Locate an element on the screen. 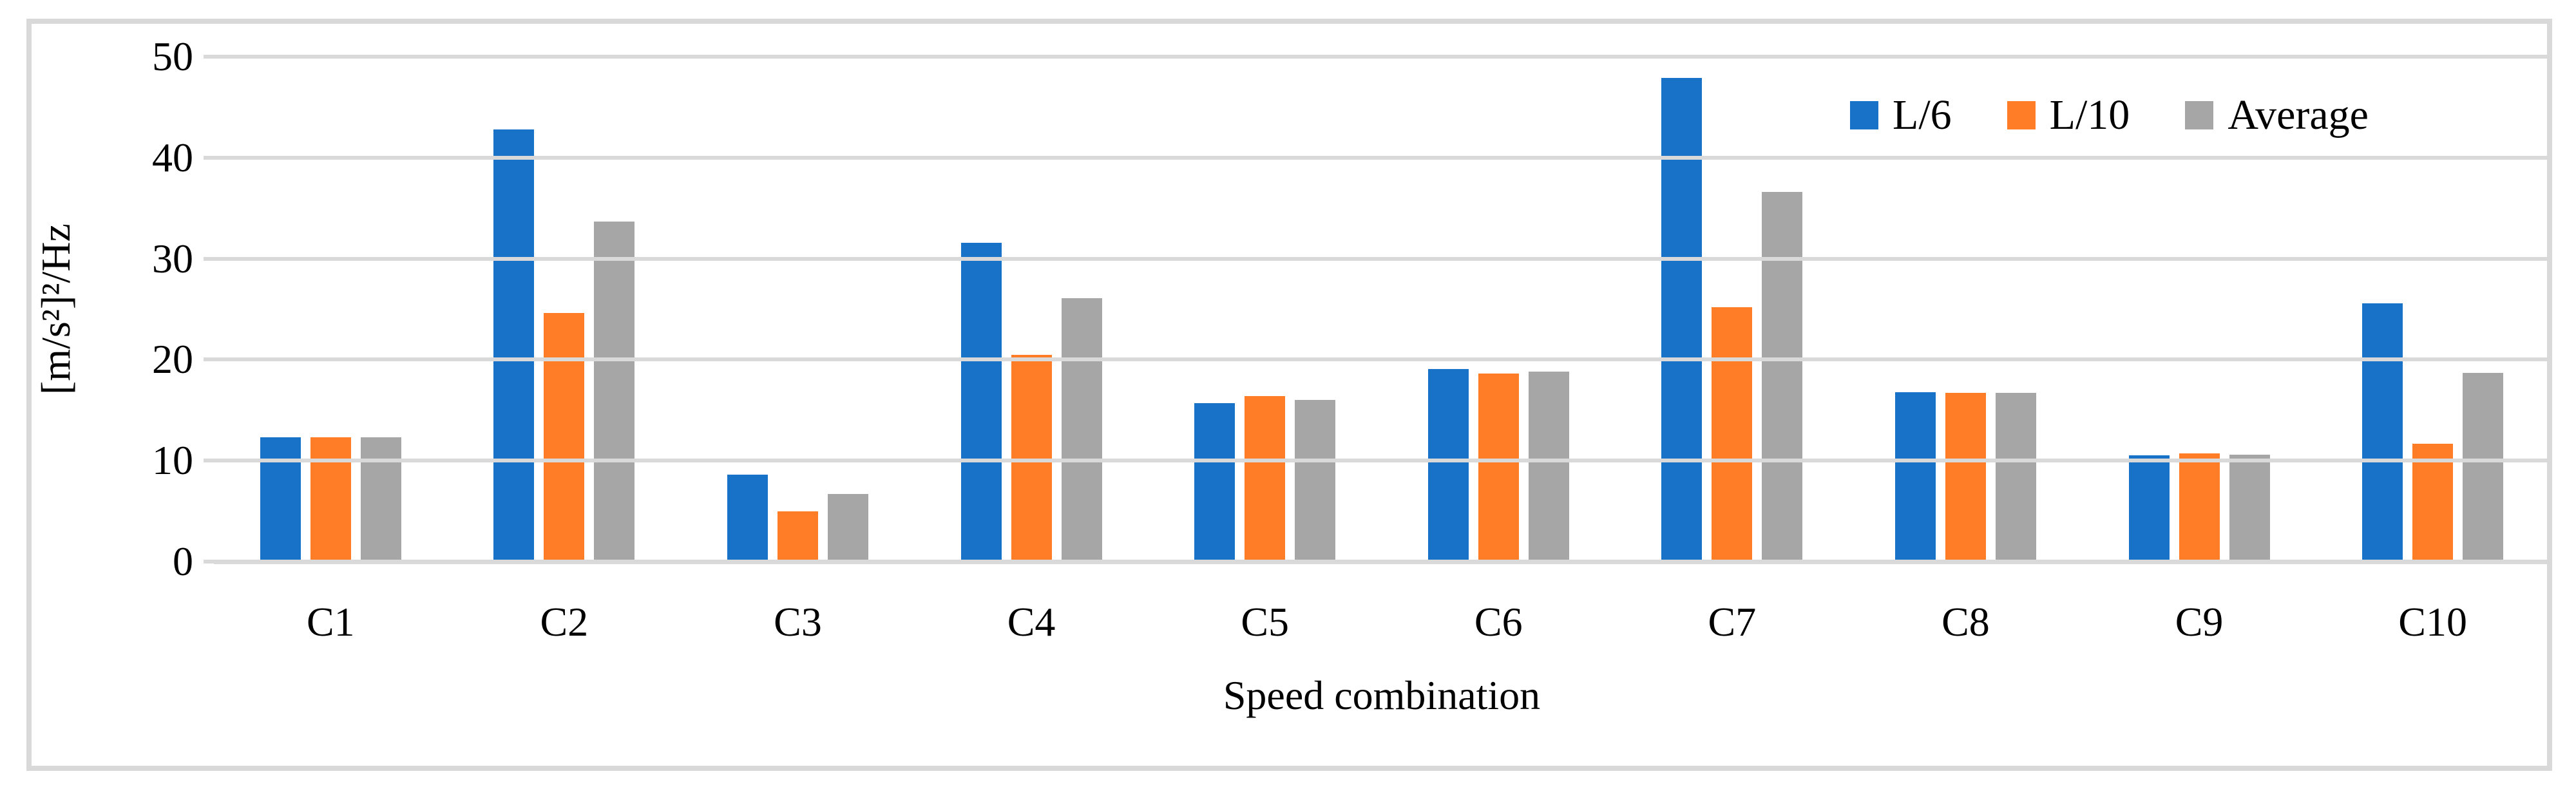  bar-l-10-c1 is located at coordinates (330, 498).